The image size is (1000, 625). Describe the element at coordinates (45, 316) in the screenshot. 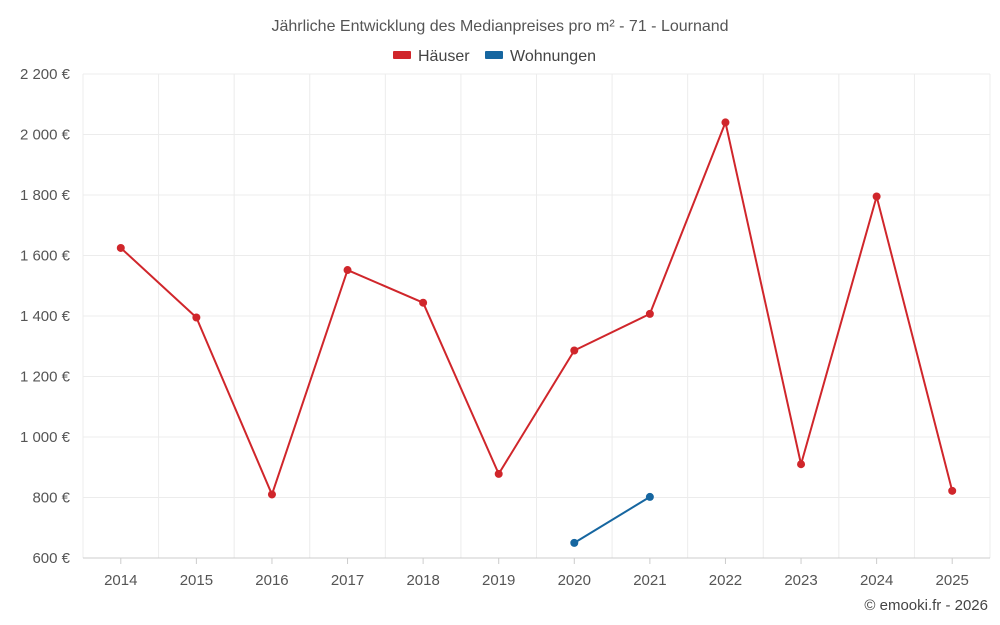

I see `y-tick-label: 1 400 €` at that location.